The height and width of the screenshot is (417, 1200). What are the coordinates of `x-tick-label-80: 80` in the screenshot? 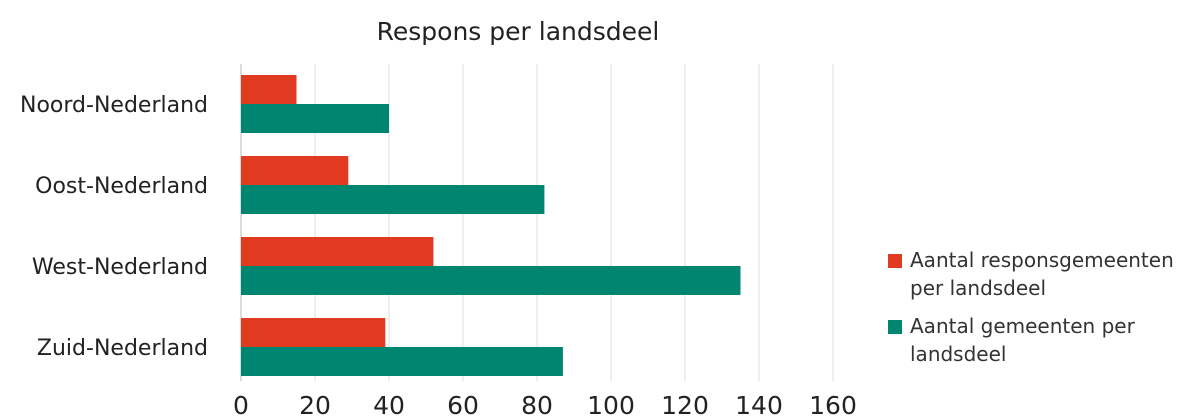 It's located at (537, 404).